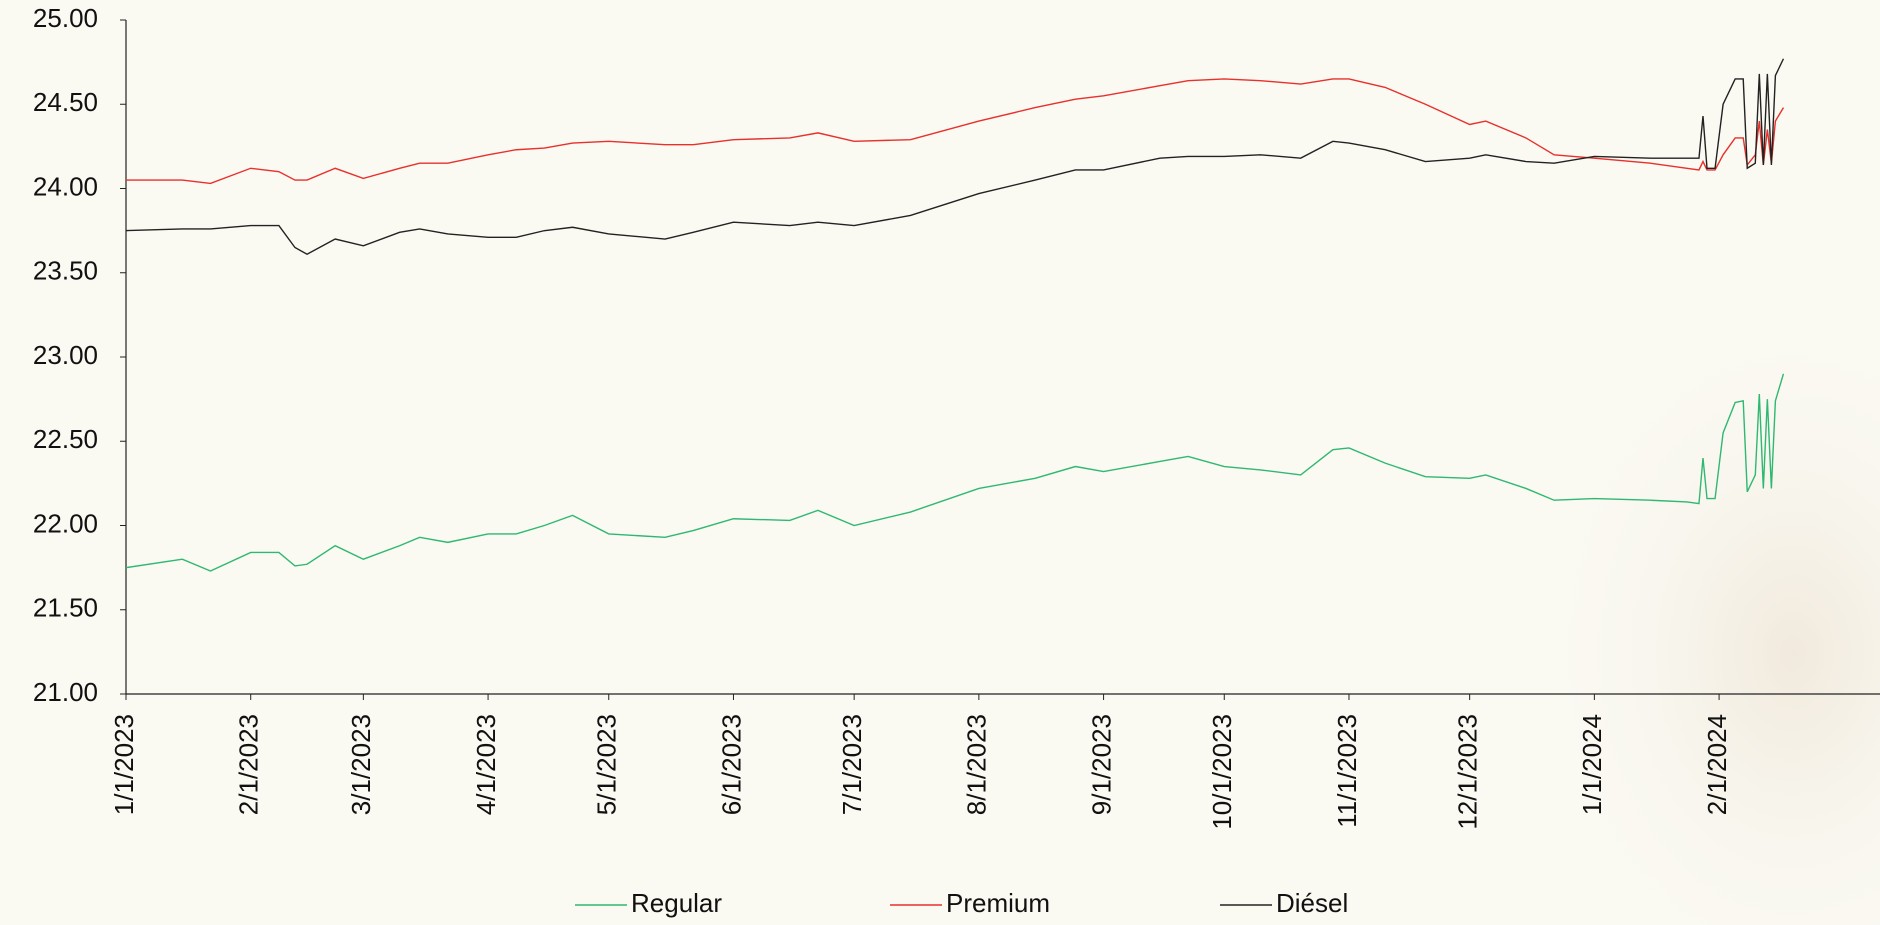 The image size is (1880, 925). Describe the element at coordinates (65, 355) in the screenshot. I see `y-tick-label: 23.00` at that location.